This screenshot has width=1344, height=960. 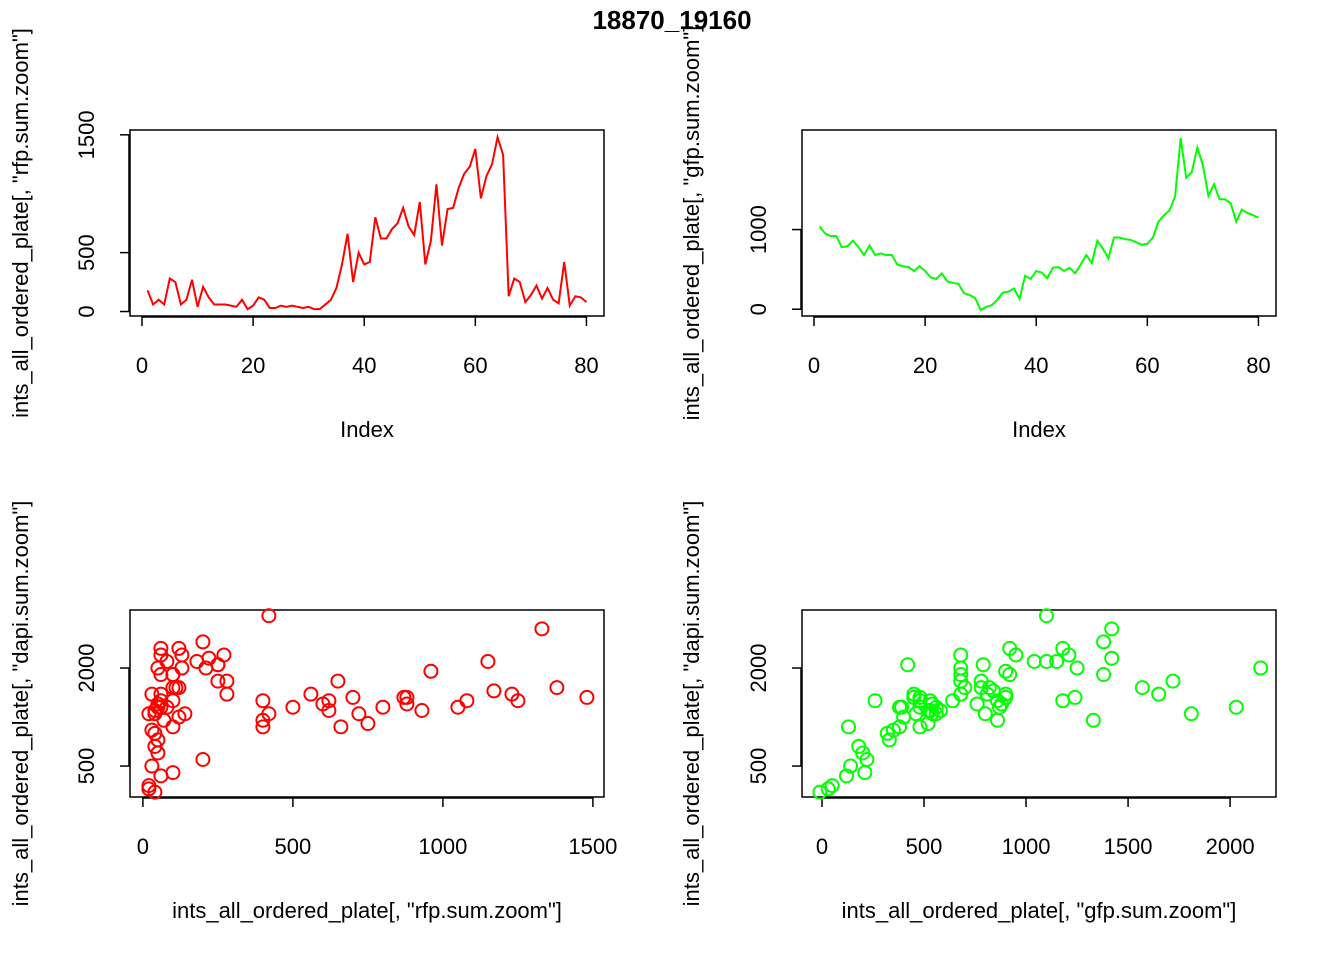 I want to click on y-tick-label: 1000, so click(x=758, y=229).